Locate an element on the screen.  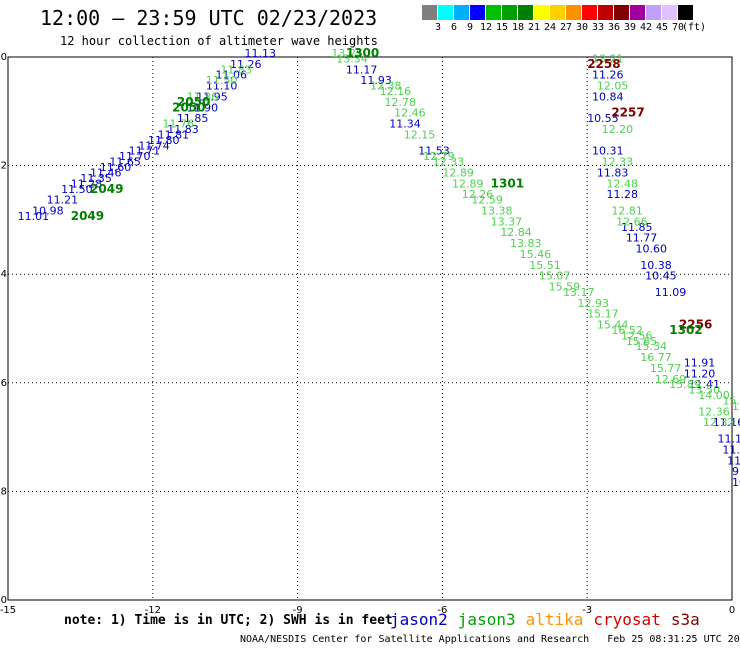
wave-height-value: 11.09 is located at coordinates (671, 292).